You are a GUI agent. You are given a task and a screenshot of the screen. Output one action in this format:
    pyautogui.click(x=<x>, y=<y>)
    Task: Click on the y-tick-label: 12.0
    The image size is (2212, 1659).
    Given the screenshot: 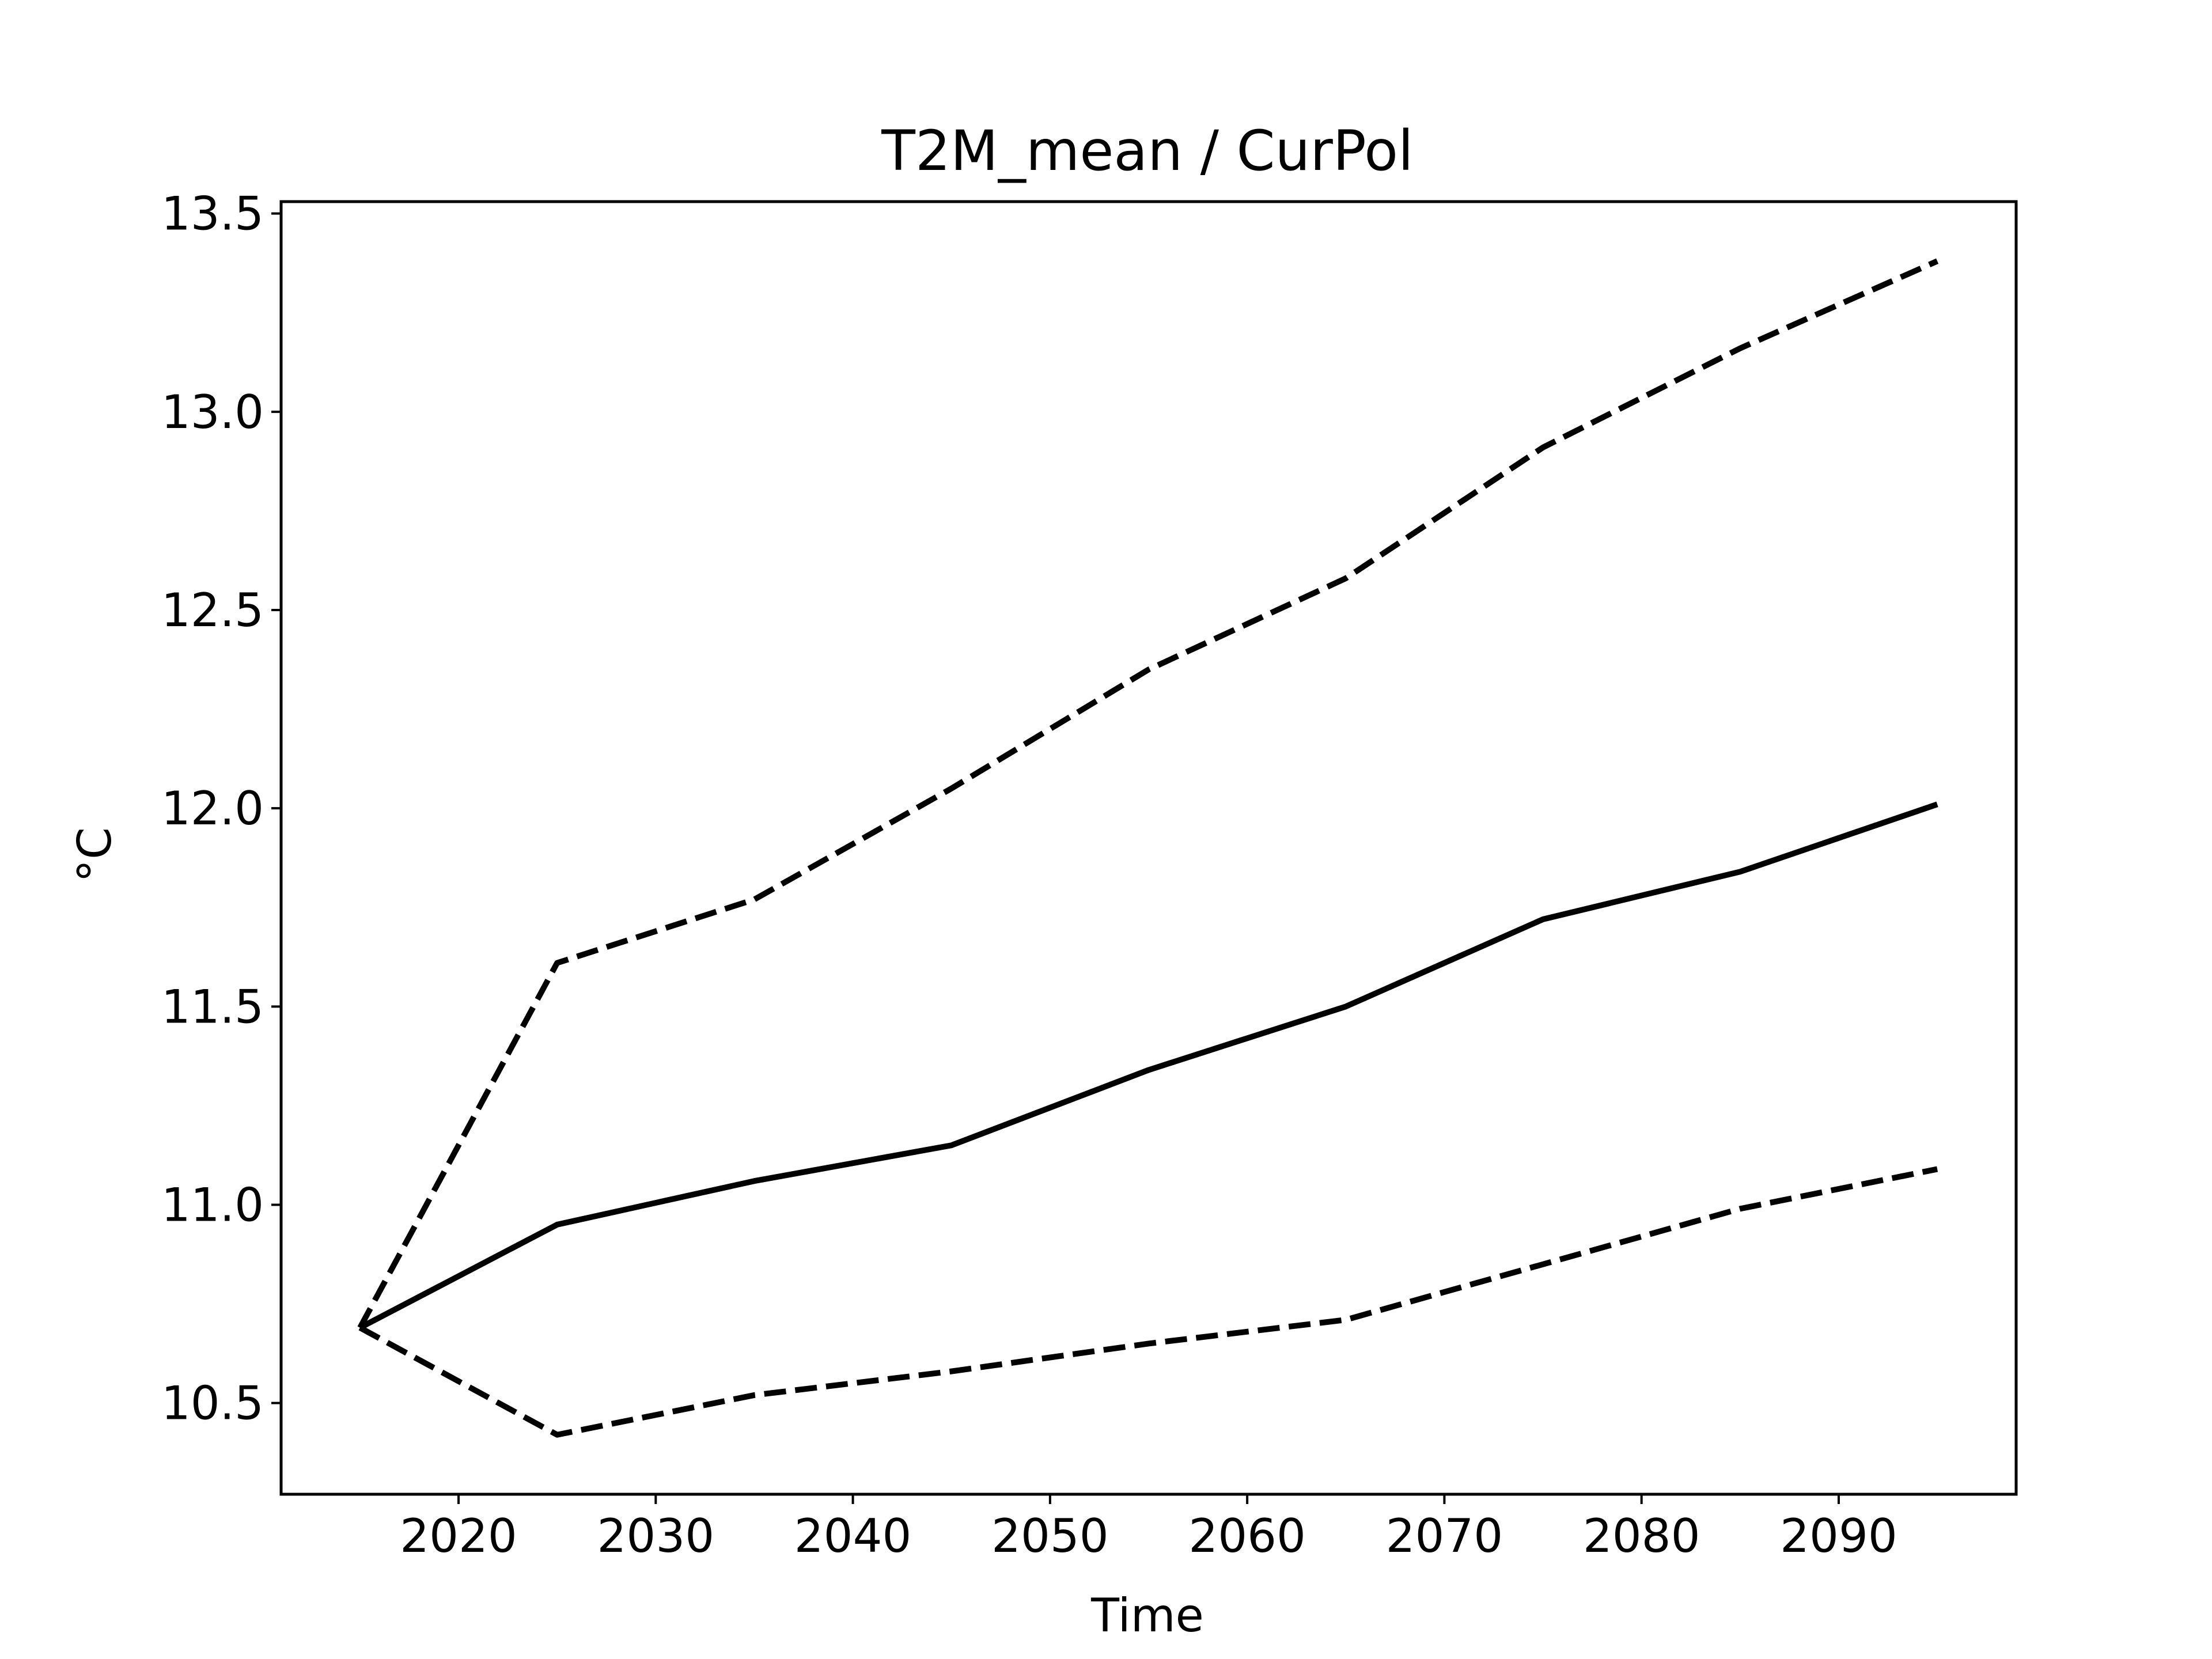 What is the action you would take?
    pyautogui.click(x=212, y=808)
    